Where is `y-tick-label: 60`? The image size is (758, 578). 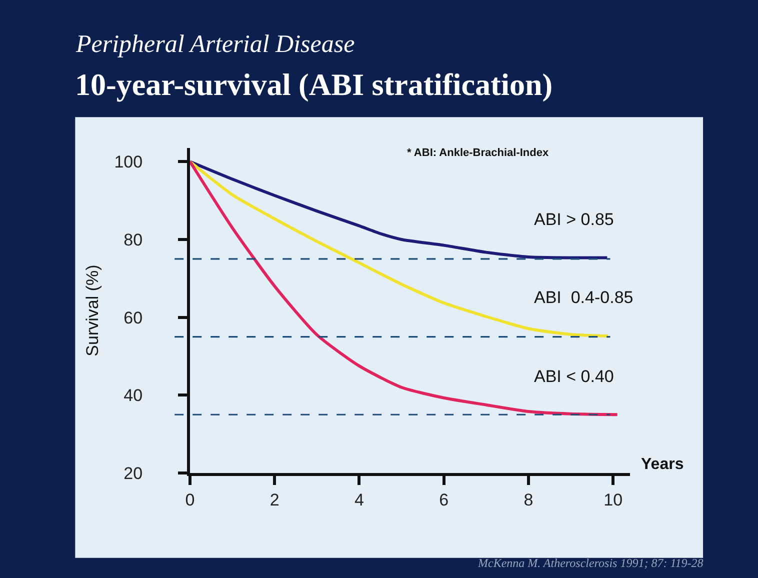
y-tick-label: 60 is located at coordinates (133, 318).